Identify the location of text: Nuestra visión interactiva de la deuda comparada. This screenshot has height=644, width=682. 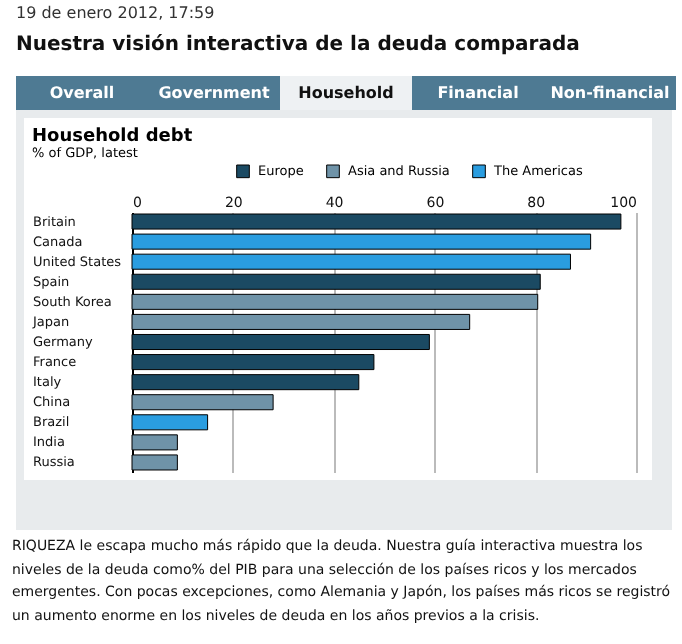
(298, 45).